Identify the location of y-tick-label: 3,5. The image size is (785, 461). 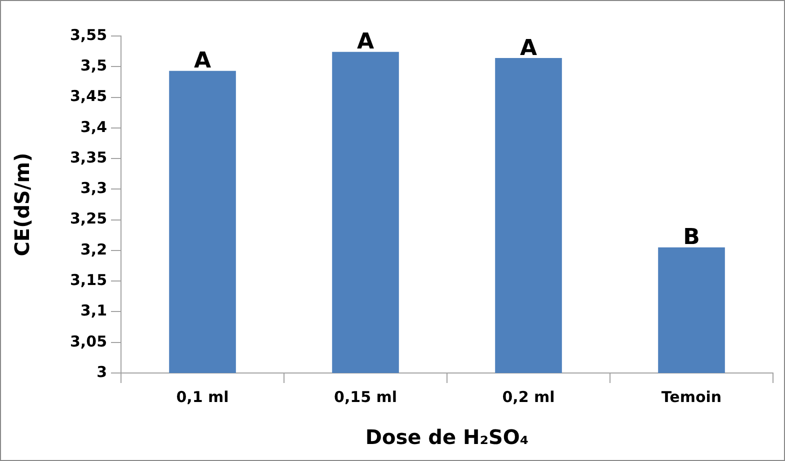
(94, 65).